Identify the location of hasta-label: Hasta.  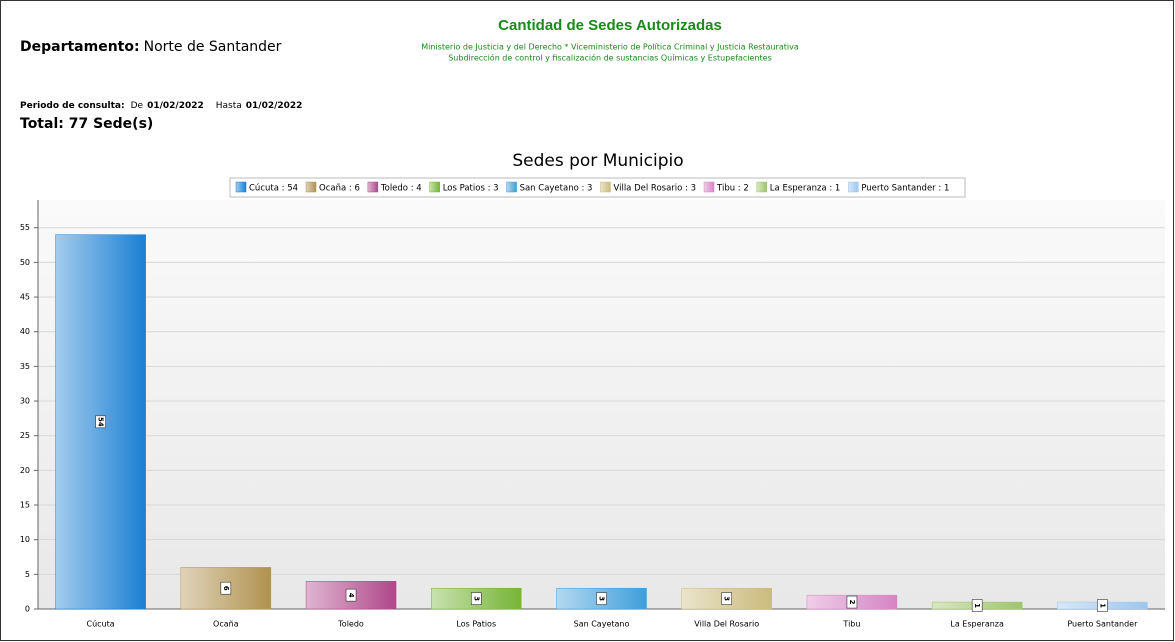
(229, 106).